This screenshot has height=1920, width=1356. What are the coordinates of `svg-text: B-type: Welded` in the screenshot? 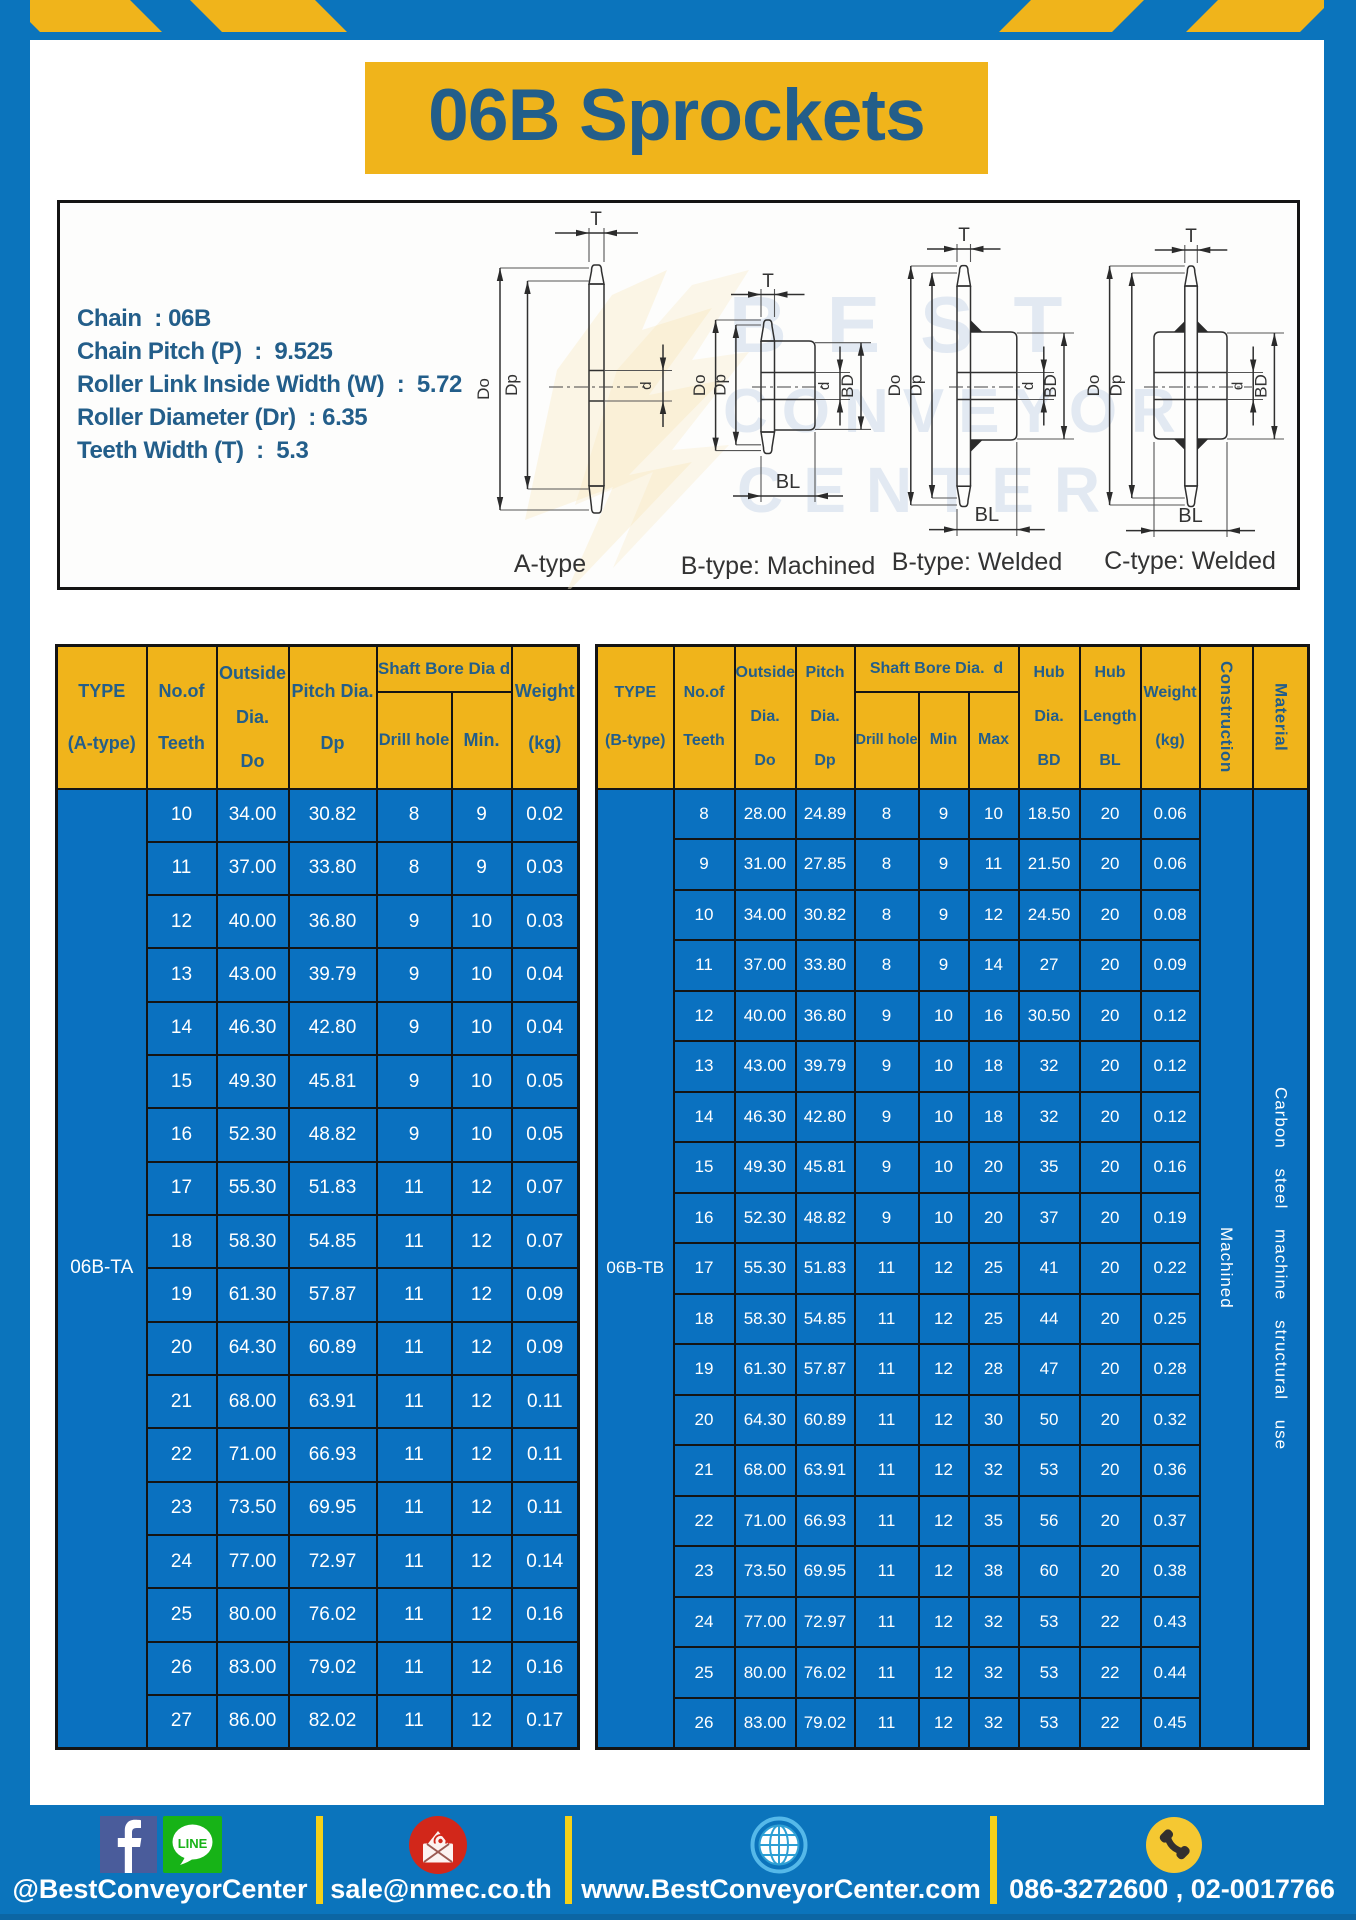 It's located at (977, 562).